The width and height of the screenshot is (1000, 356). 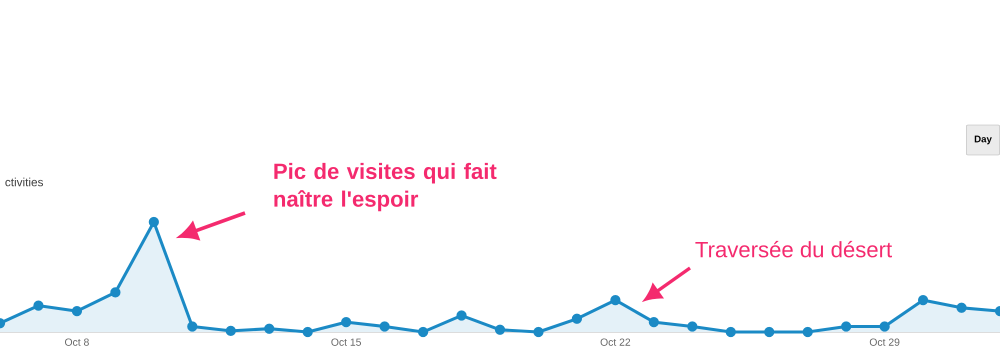 What do you see at coordinates (77, 342) in the screenshot?
I see `x-tick-label: Oct 8` at bounding box center [77, 342].